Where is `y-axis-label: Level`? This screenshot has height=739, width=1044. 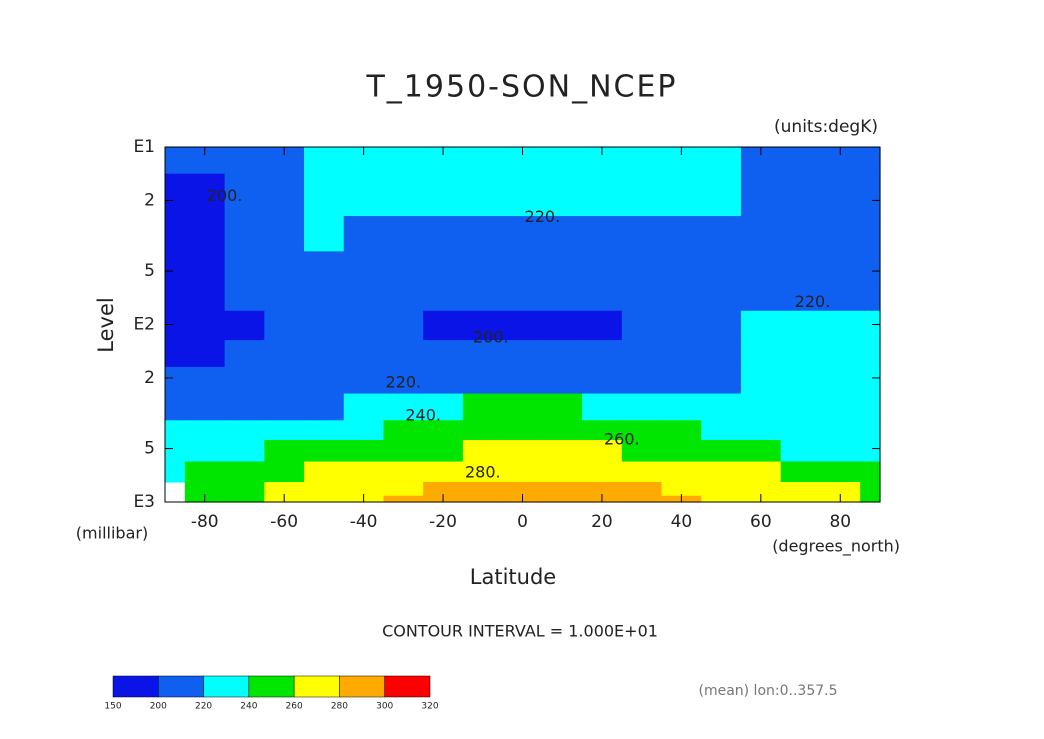 y-axis-label: Level is located at coordinates (106, 324).